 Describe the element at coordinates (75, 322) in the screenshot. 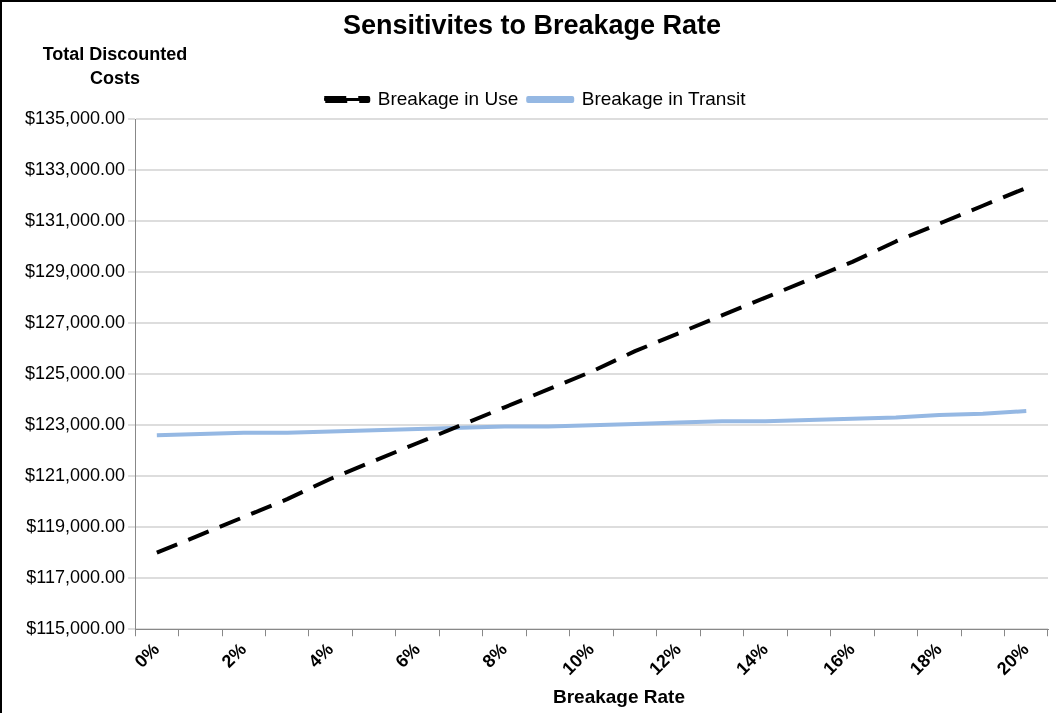

I see `y-tick-label: $127,000.00` at that location.